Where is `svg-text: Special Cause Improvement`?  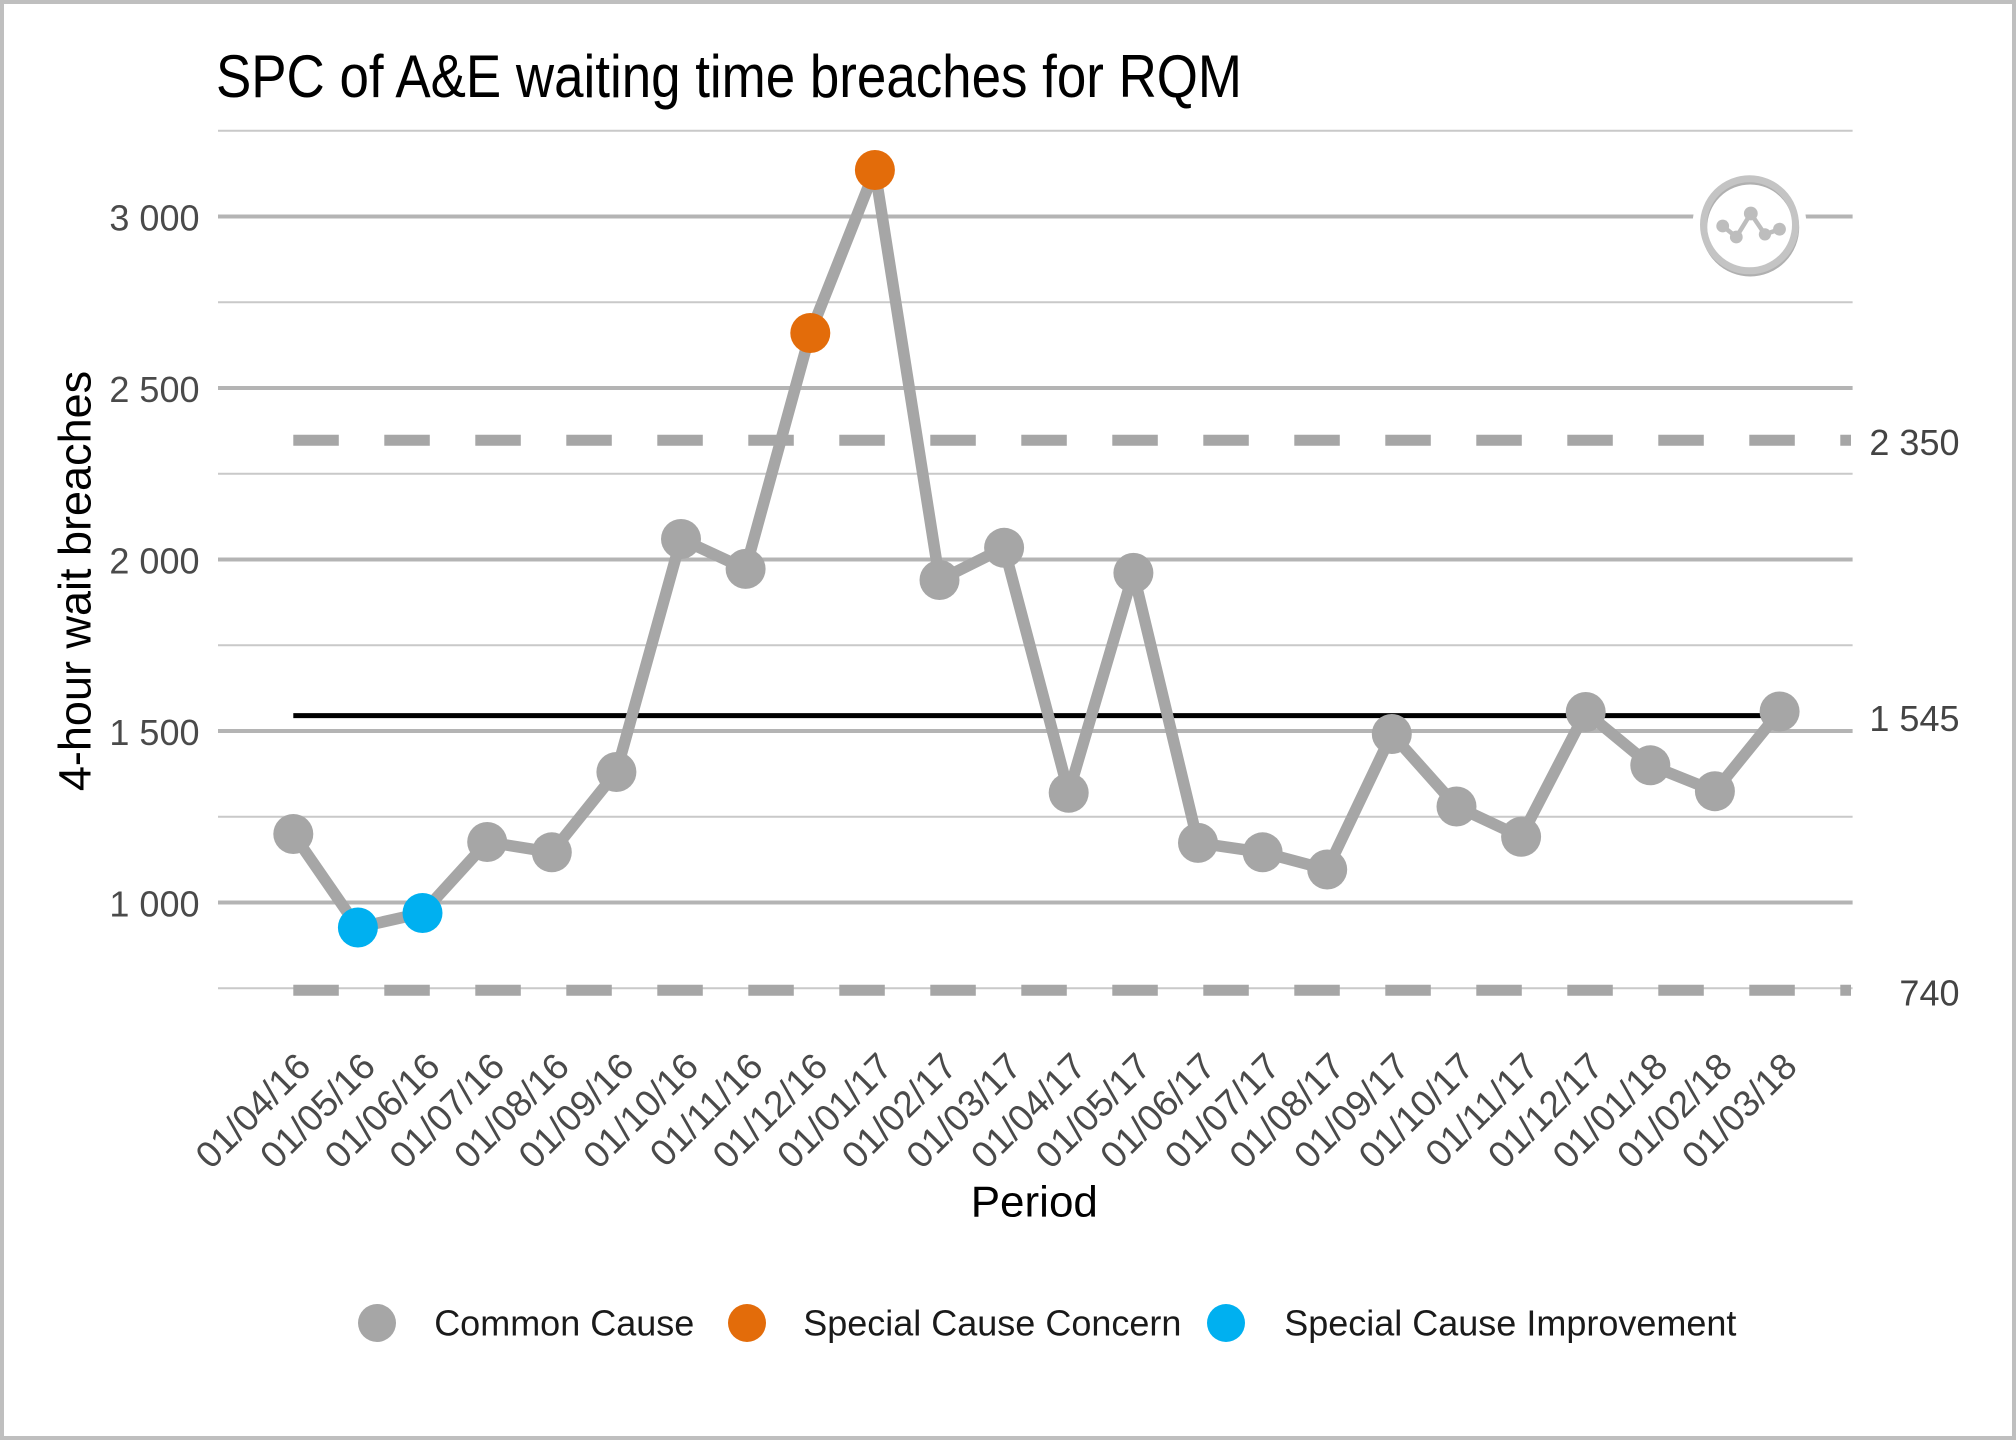 svg-text: Special Cause Improvement is located at coordinates (1510, 1323).